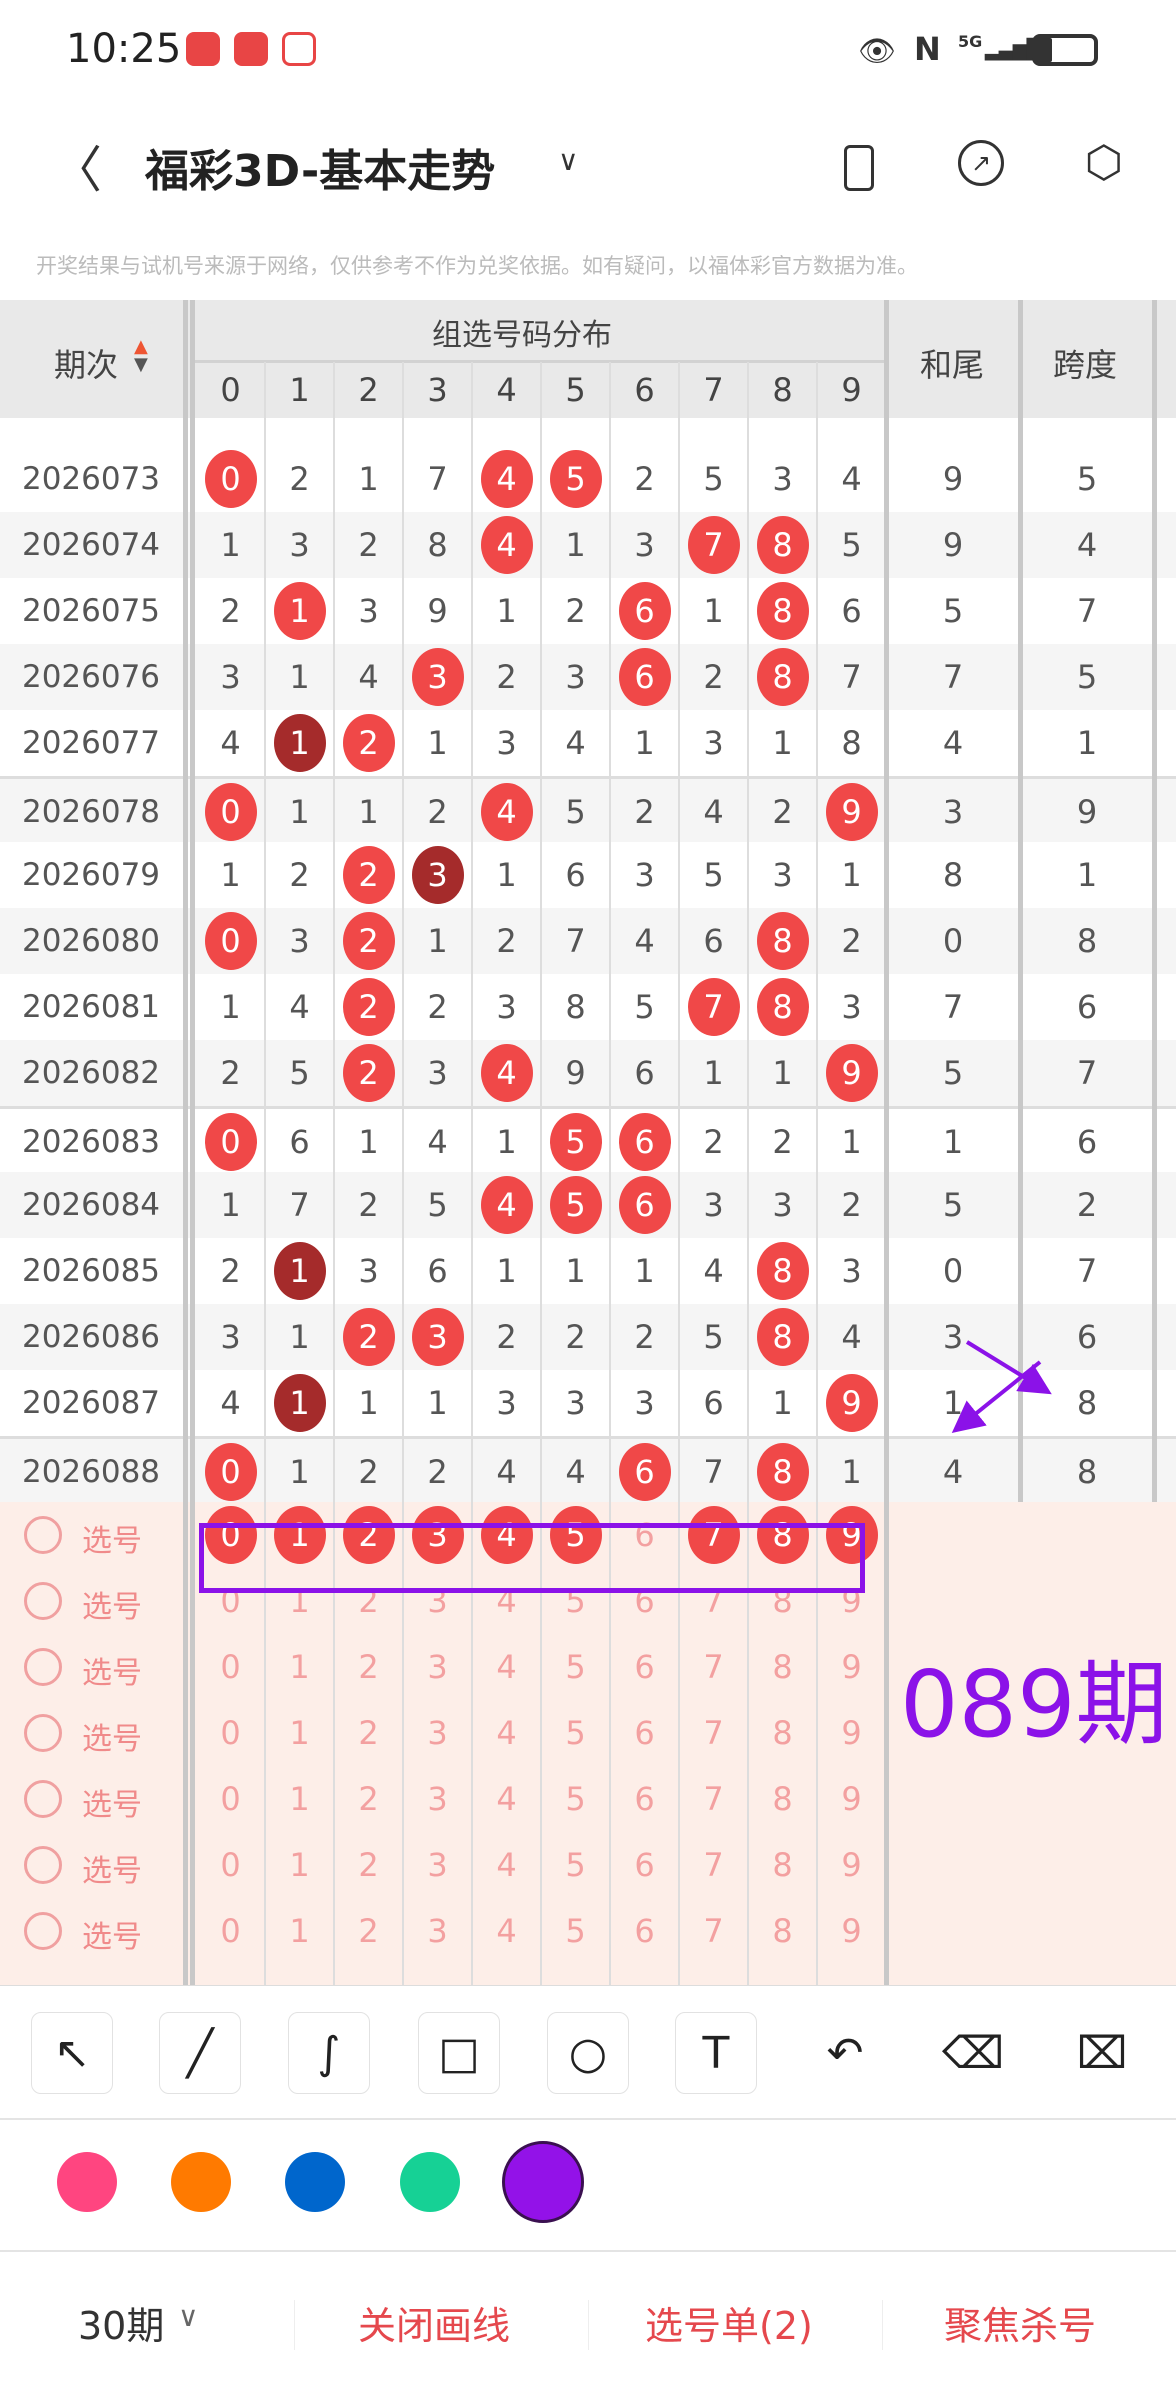 This screenshot has height=2400, width=1176. I want to click on arrow-tool-button: ↖, so click(72, 2053).